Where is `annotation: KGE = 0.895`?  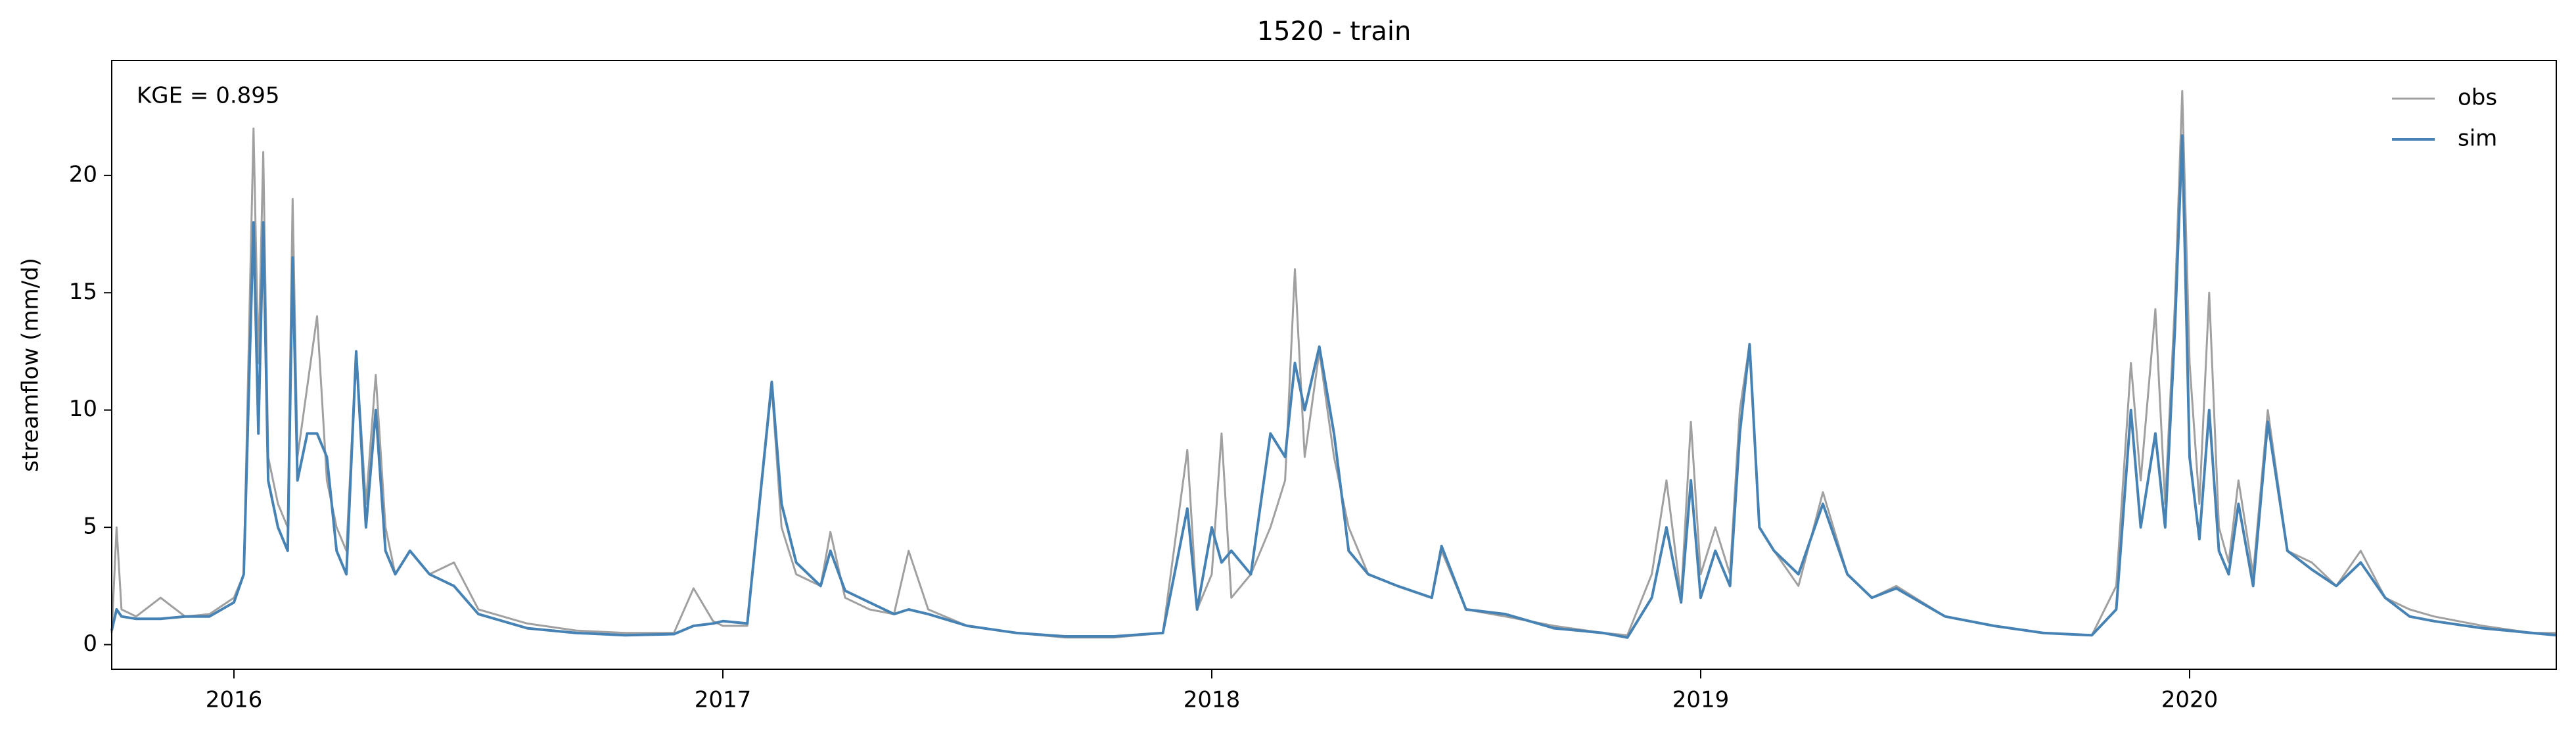 annotation: KGE = 0.895 is located at coordinates (208, 96).